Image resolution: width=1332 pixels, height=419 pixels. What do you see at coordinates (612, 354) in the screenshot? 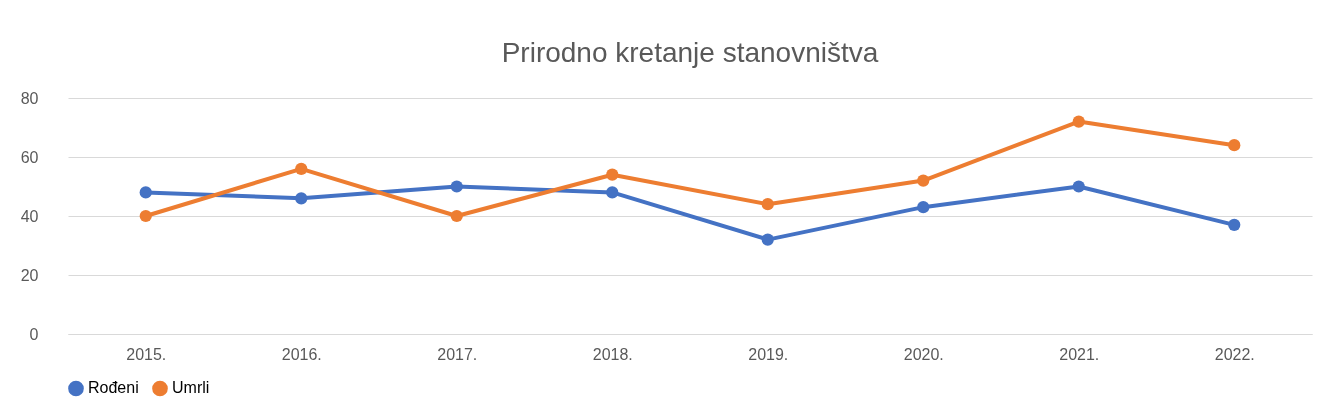
I see `x-tick-label: 2018.` at bounding box center [612, 354].